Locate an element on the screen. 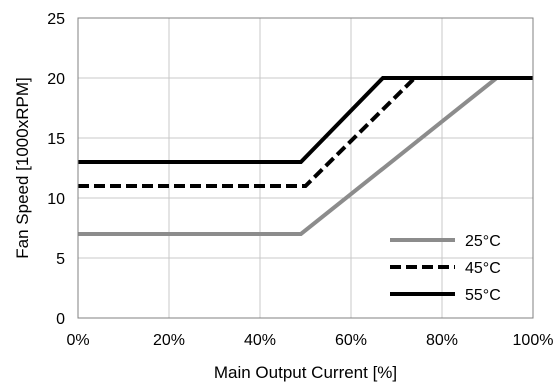 This screenshot has width=555, height=385. x-tick-label: 40% is located at coordinates (260, 340).